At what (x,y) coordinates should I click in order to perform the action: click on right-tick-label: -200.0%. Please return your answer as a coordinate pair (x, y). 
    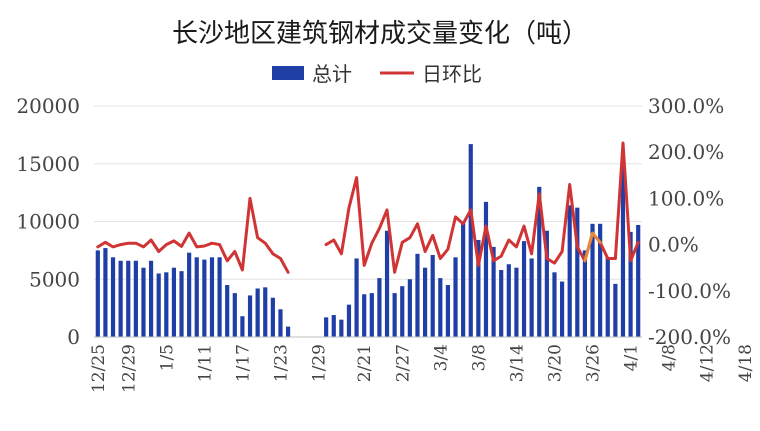
    Looking at the image, I should click on (689, 337).